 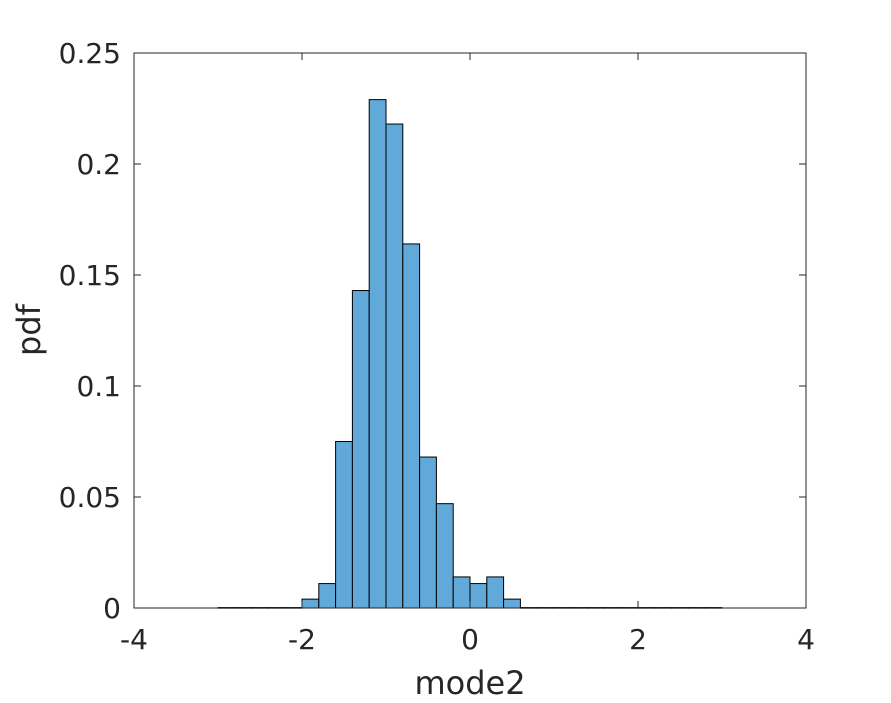 I want to click on y-tick-label: 0.2, so click(x=98, y=164).